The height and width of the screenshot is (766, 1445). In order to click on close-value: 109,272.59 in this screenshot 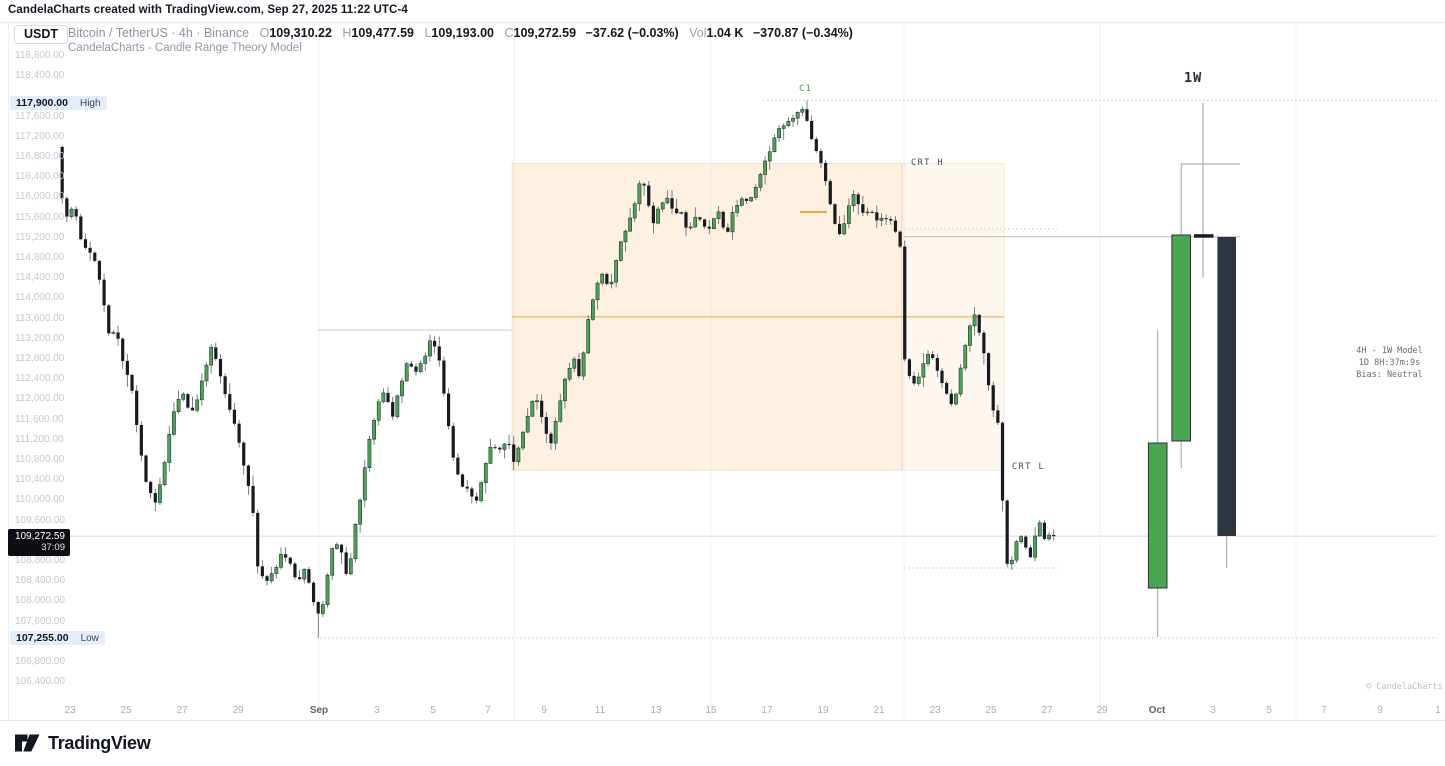, I will do `click(545, 33)`.